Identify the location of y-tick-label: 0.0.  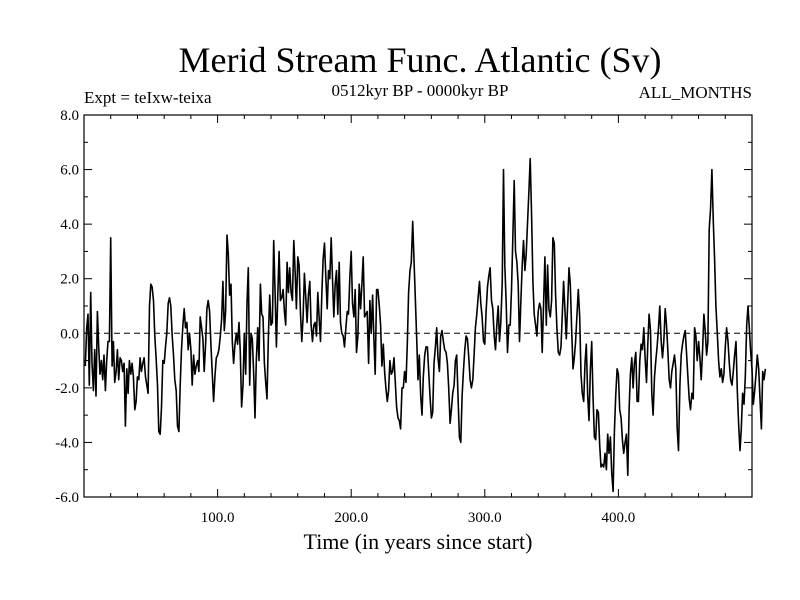
(69, 334).